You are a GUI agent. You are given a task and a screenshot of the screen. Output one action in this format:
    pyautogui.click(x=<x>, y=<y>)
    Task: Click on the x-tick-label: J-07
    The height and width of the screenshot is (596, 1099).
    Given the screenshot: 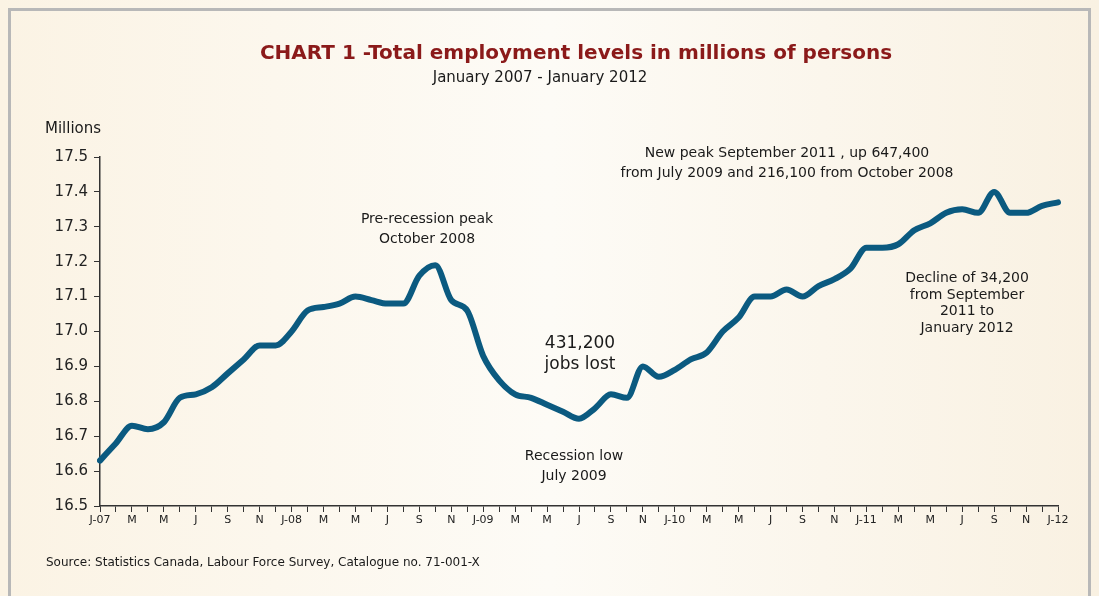 What is the action you would take?
    pyautogui.click(x=99, y=520)
    